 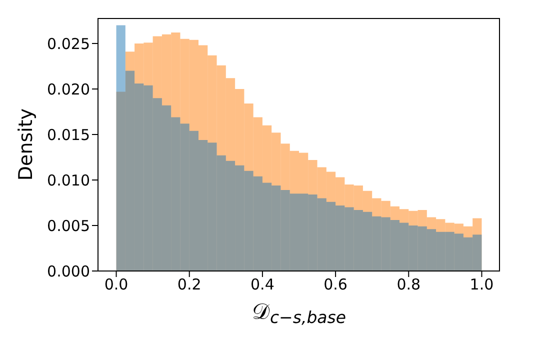 I want to click on y-tick-label: 0.025, so click(x=68, y=43).